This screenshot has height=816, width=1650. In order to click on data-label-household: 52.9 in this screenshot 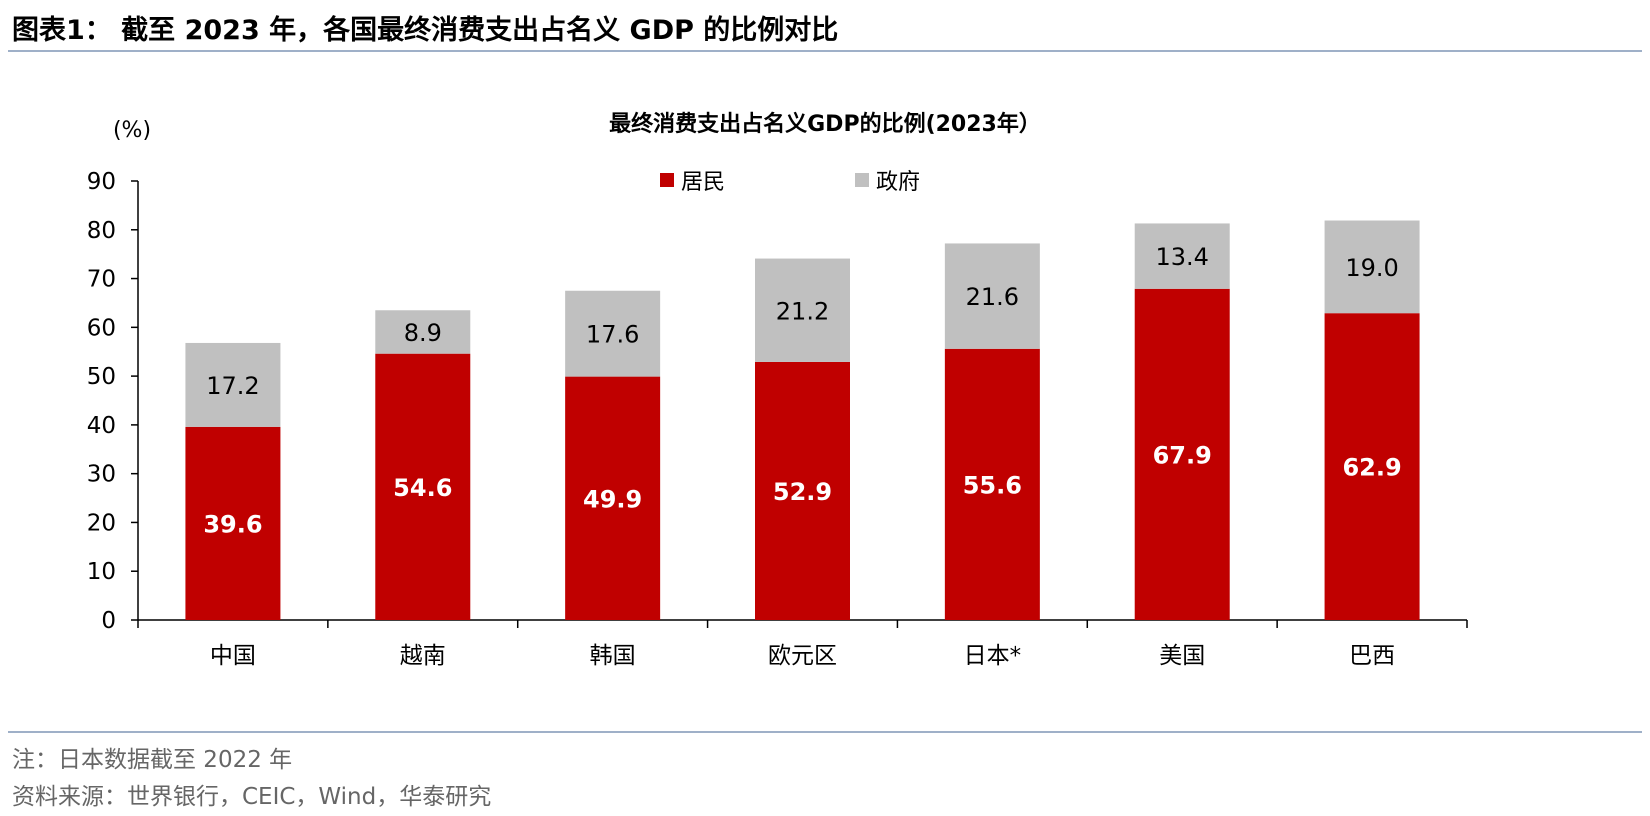, I will do `click(802, 492)`.